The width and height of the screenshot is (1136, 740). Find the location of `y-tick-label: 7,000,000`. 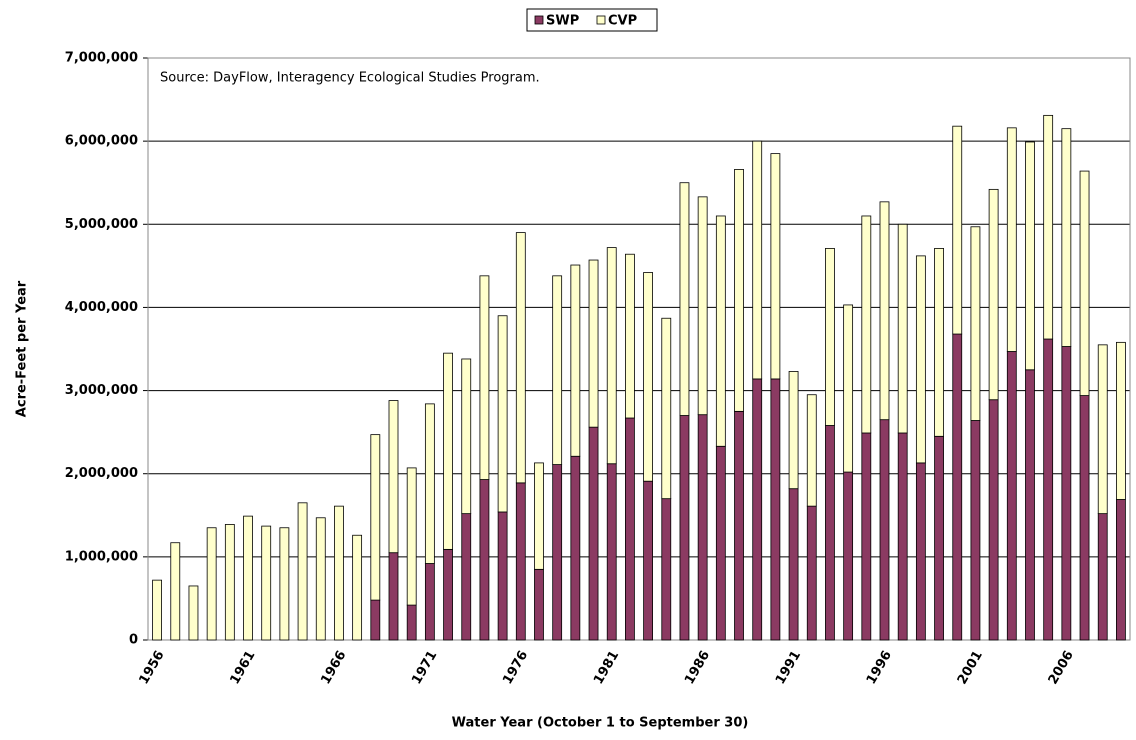

y-tick-label: 7,000,000 is located at coordinates (101, 58).